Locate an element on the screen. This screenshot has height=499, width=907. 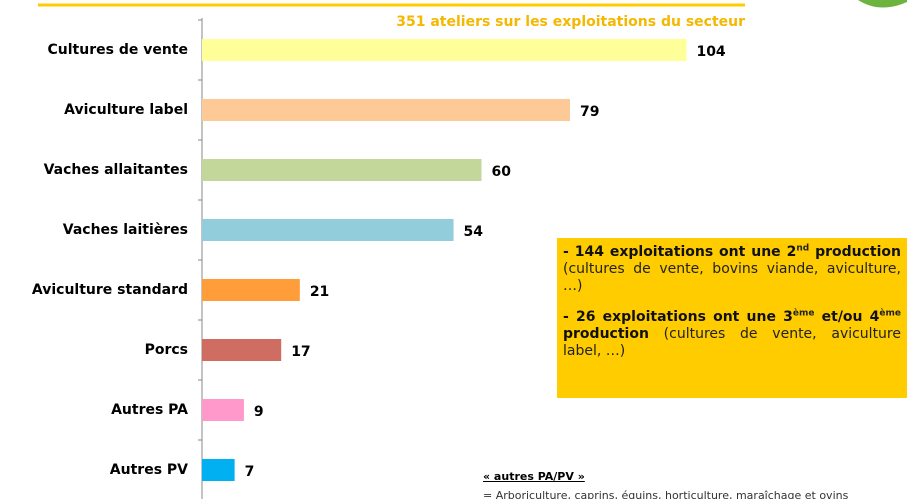
y-tick-label: Cultures de vente is located at coordinates (118, 50).